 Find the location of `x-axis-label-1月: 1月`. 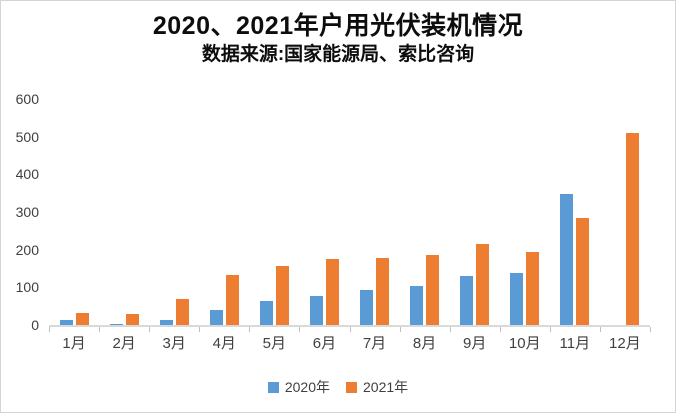

x-axis-label-1月: 1月 is located at coordinates (74, 343).